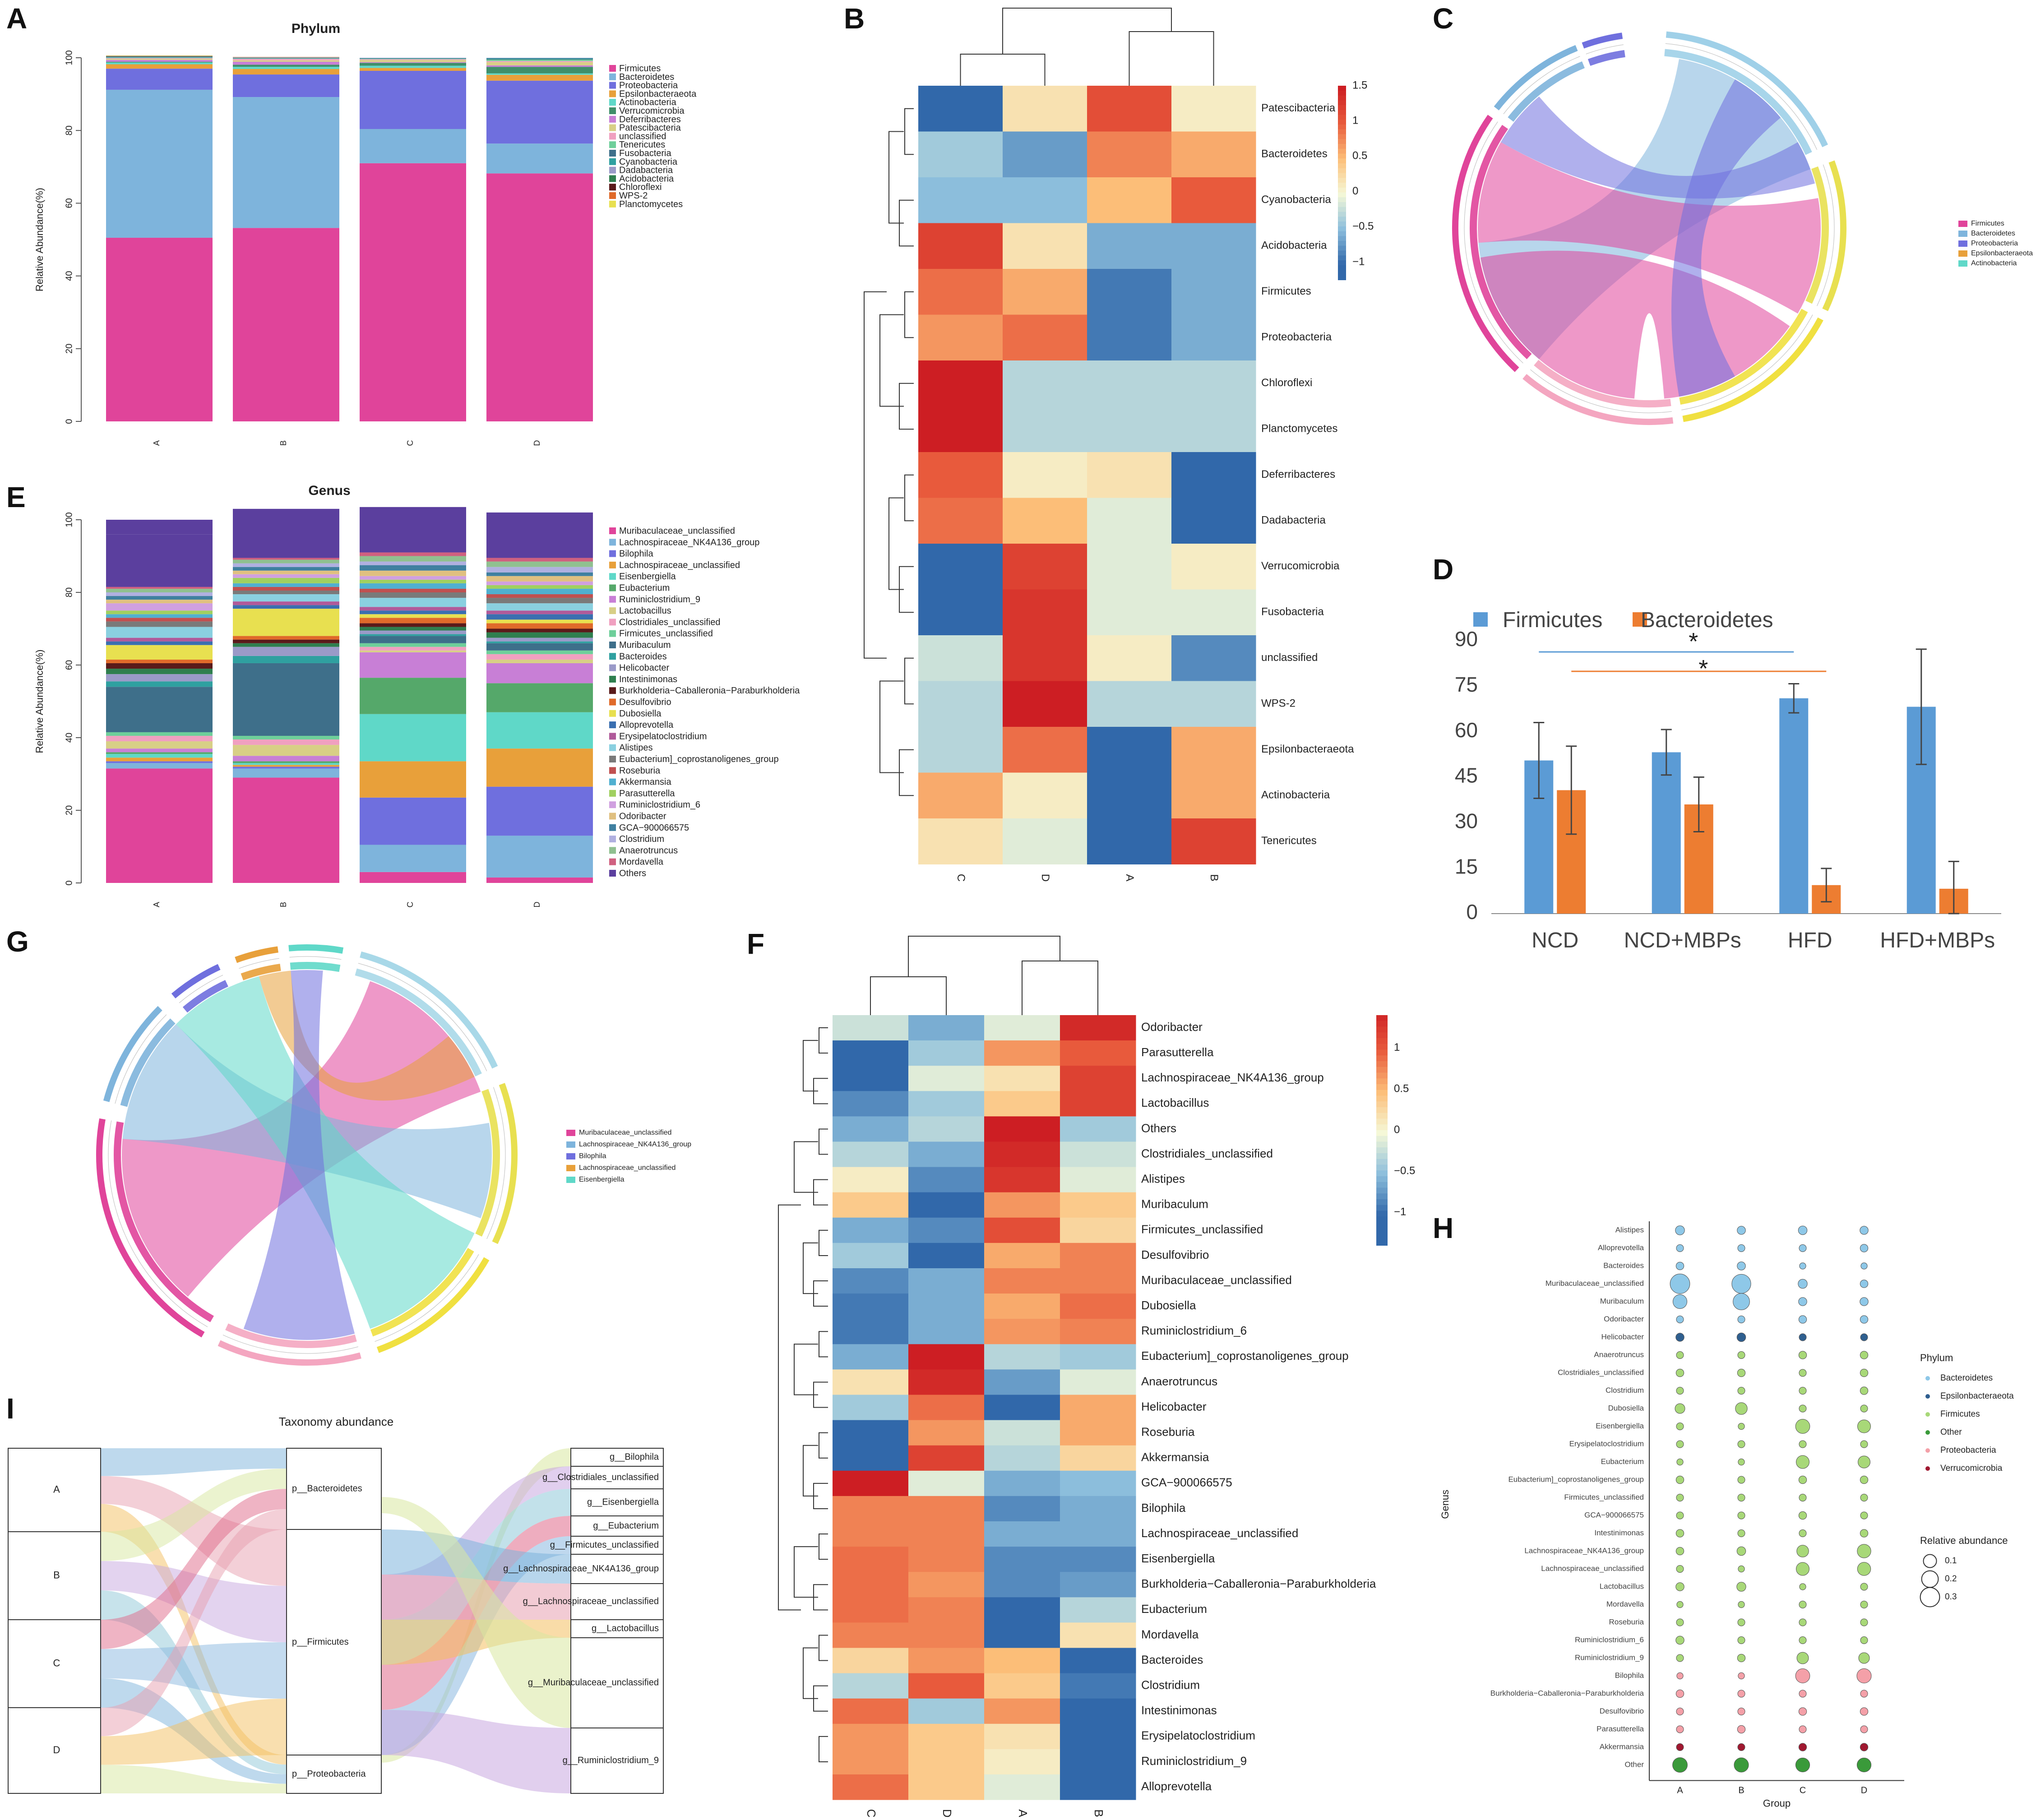 This screenshot has height=1820, width=2036. What do you see at coordinates (652, 111) in the screenshot?
I see `legend-label: Verrucomicrobia` at bounding box center [652, 111].